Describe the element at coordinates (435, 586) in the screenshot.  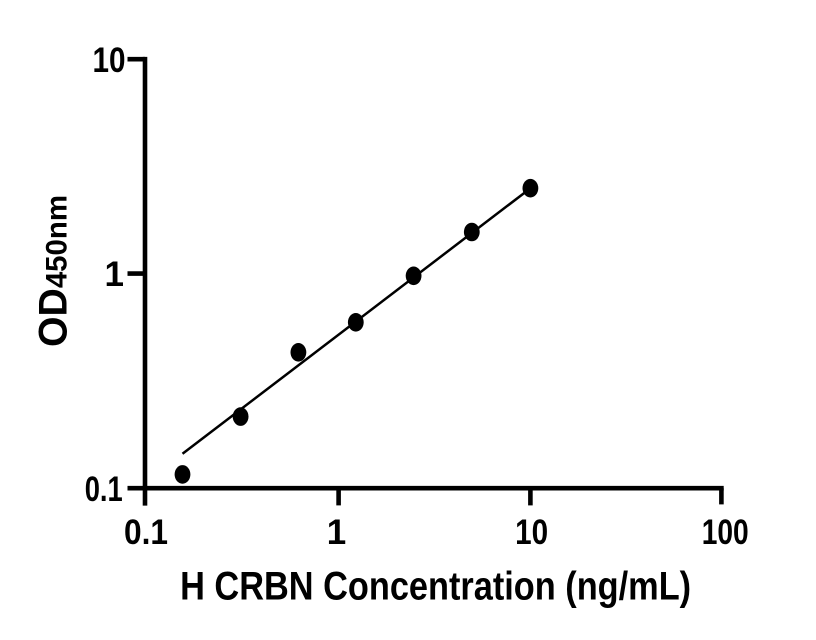
I see `svg-text: H CRBN Concentration (ng/mL)` at that location.